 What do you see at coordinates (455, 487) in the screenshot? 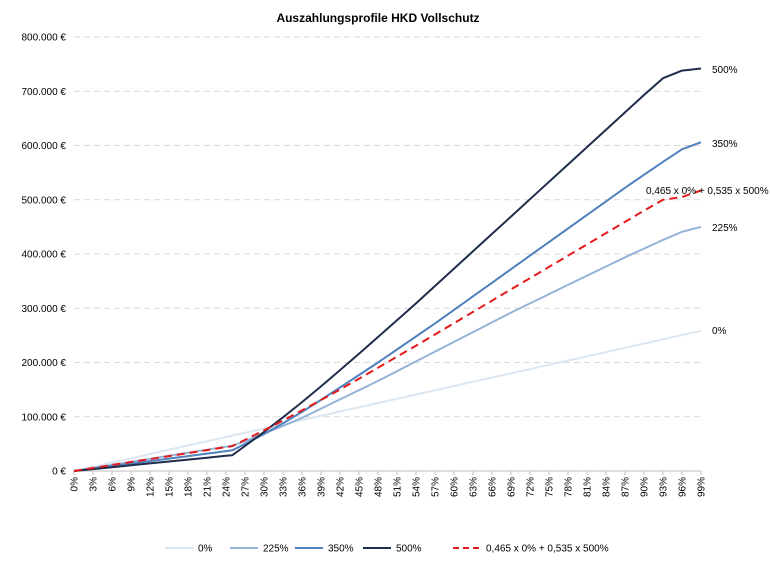
I see `x-tick-label: 60%` at bounding box center [455, 487].